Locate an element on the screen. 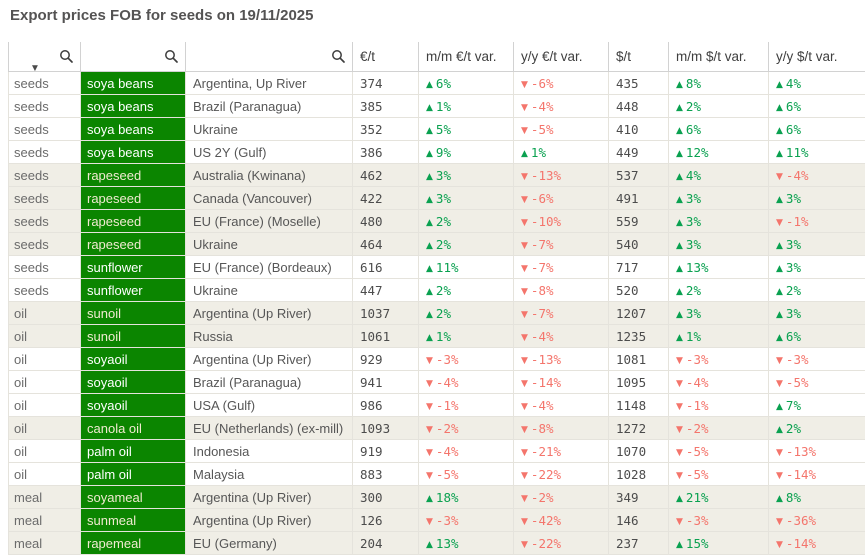 This screenshot has width=865, height=560. product-cell: rapemeal is located at coordinates (133, 543).